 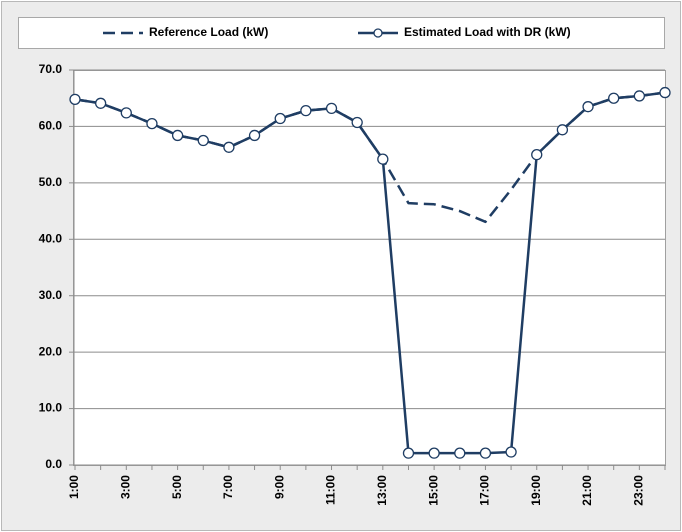 I want to click on y-tick-label: 50.0, so click(x=51, y=182).